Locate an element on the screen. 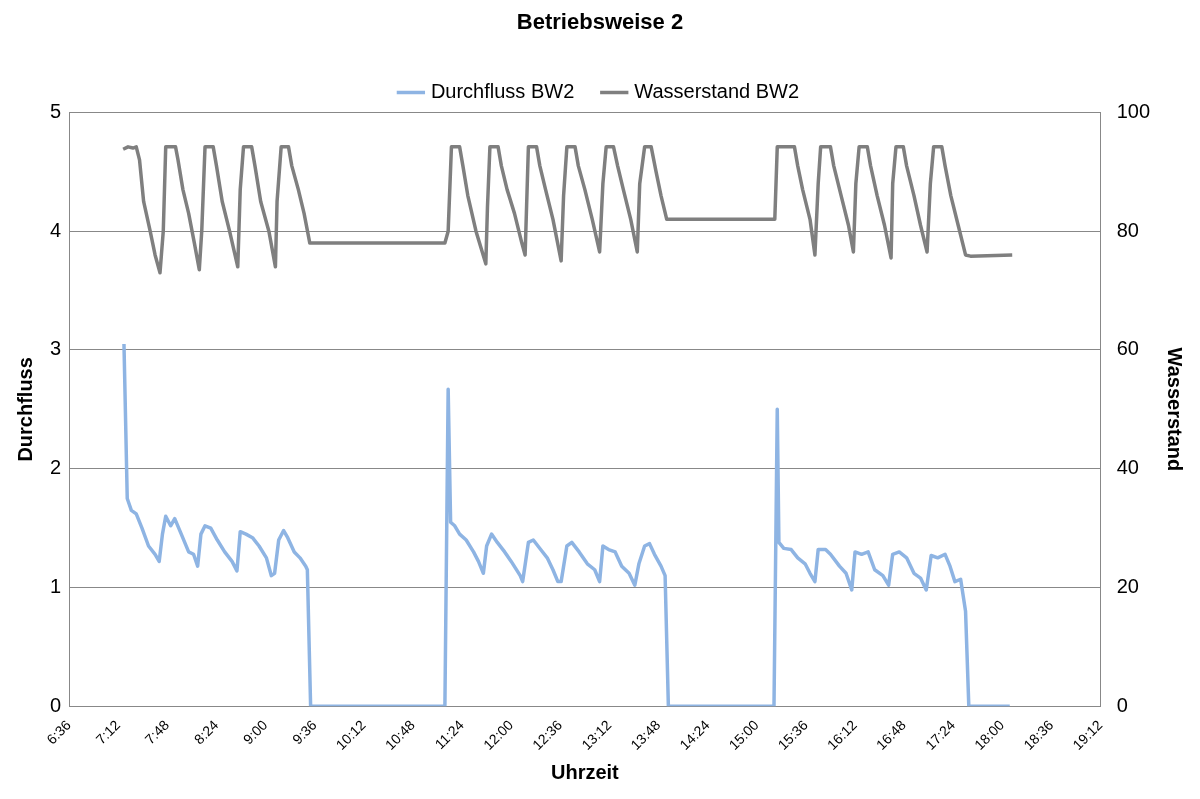  y2-tick-label: 0 is located at coordinates (1122, 704).